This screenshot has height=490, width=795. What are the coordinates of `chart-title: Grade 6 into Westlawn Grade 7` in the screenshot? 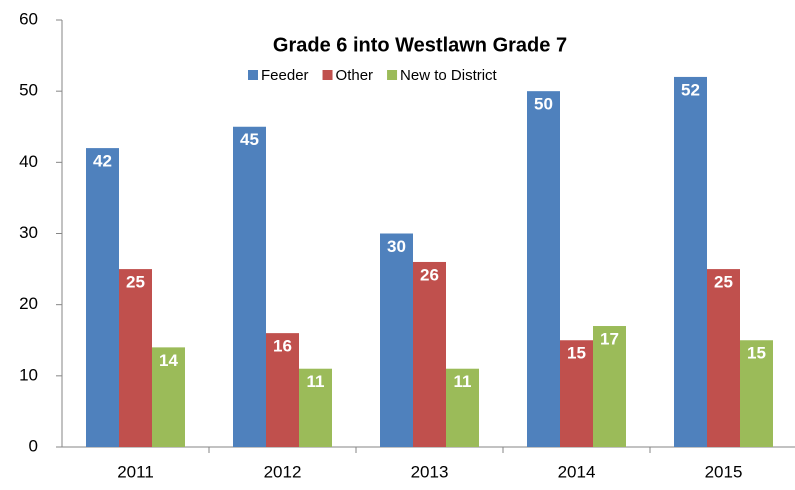 It's located at (420, 45).